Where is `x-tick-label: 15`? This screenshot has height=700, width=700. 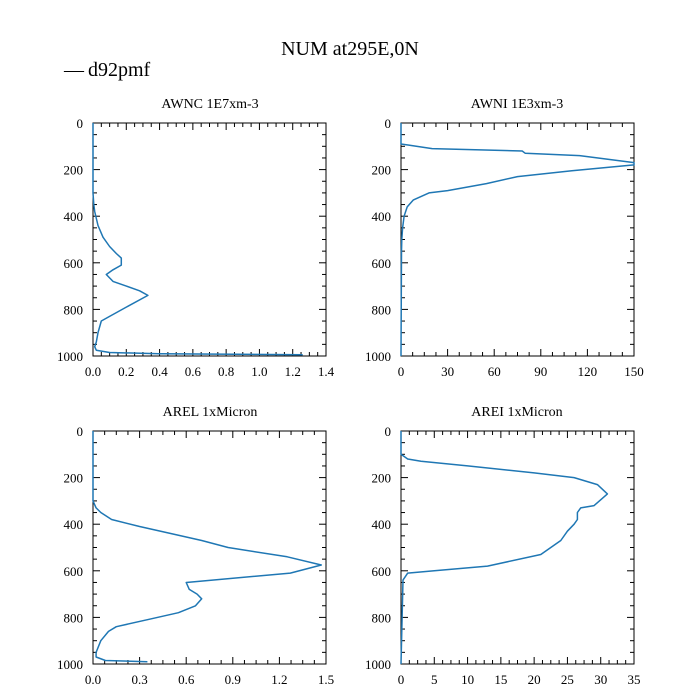 x-tick-label: 15 is located at coordinates (500, 679).